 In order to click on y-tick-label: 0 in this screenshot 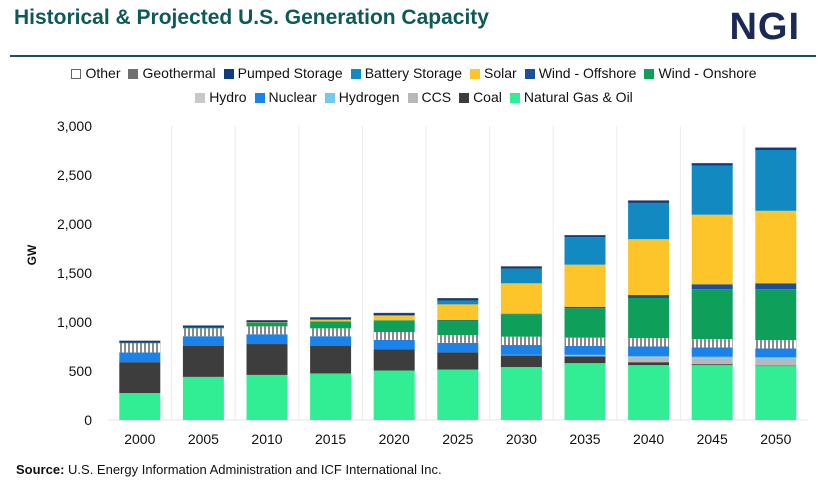, I will do `click(88, 420)`.